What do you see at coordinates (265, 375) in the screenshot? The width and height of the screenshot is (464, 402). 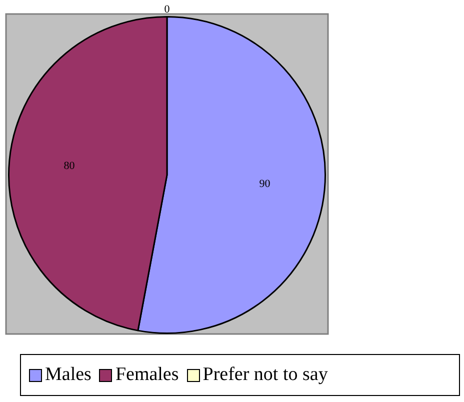 I see `legend-label: Prefer not to say` at bounding box center [265, 375].